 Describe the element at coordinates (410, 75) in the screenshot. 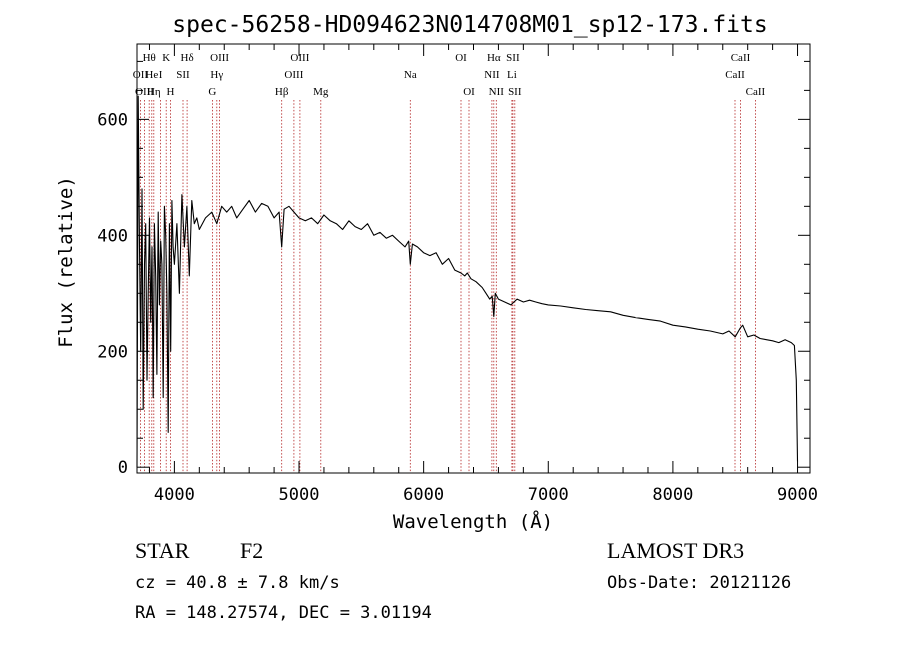

I see `line-label-17: Na` at that location.